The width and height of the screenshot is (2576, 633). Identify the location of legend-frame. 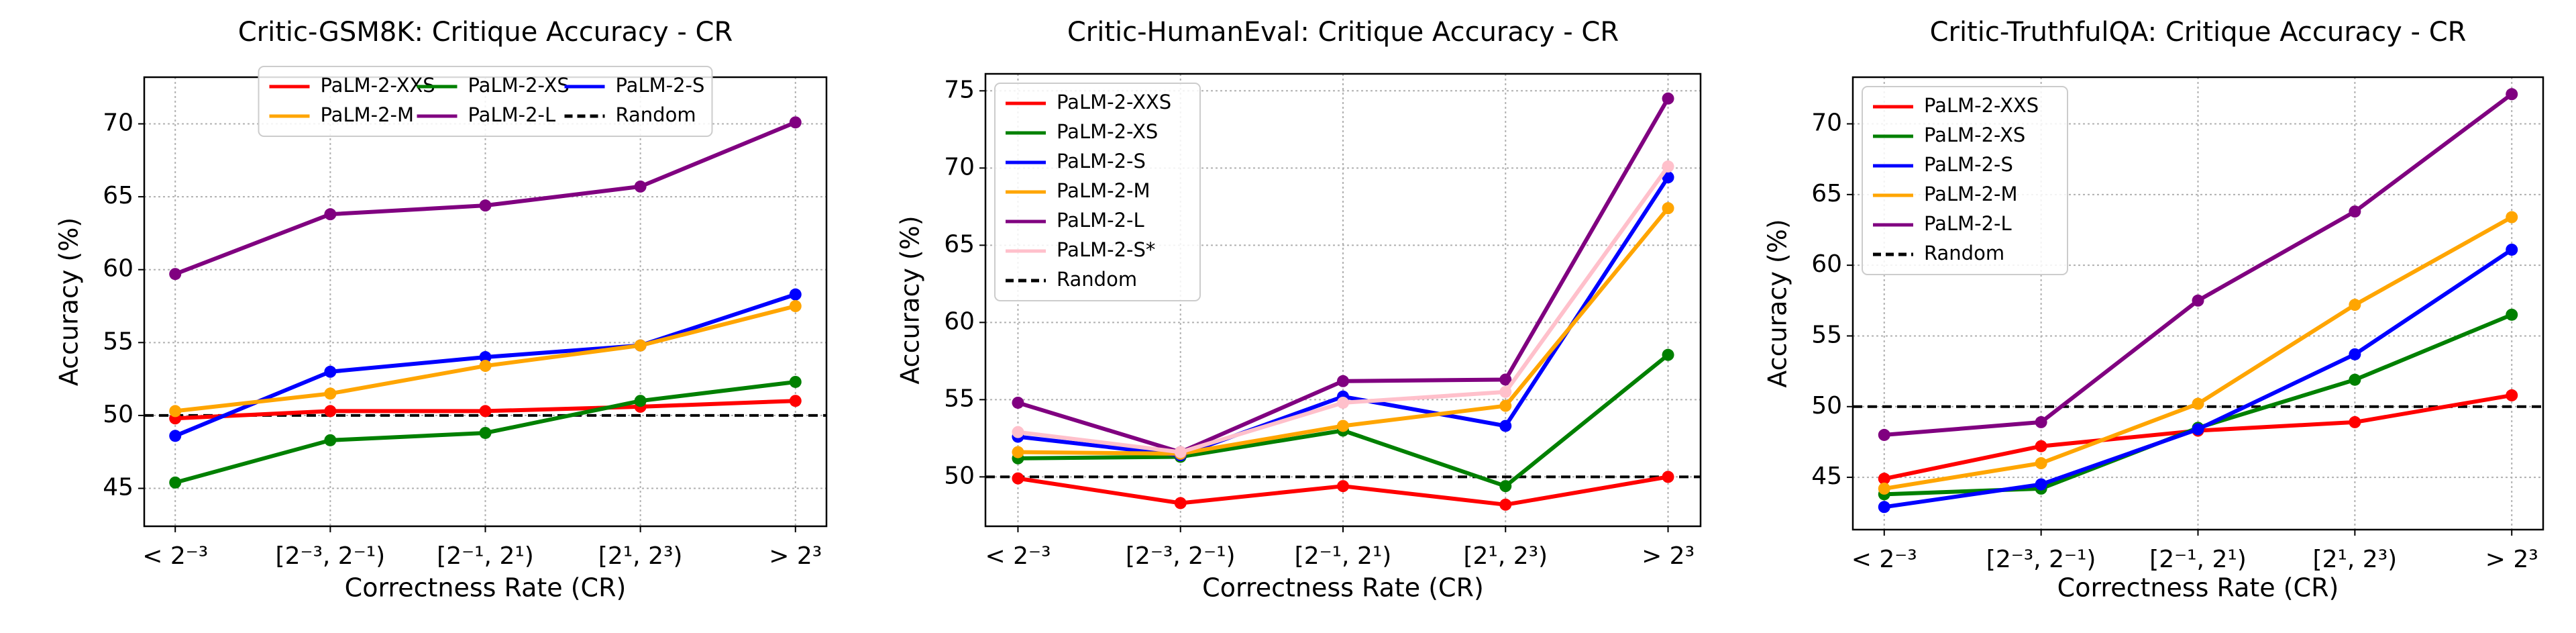
(485, 102).